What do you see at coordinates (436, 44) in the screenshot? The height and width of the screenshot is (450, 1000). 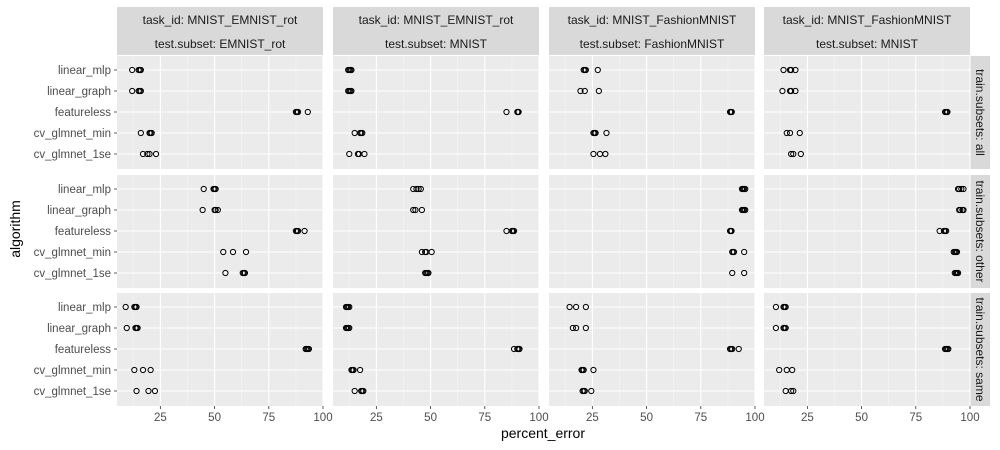 I see `column-strip-subset-label: test.subset: MNIST` at bounding box center [436, 44].